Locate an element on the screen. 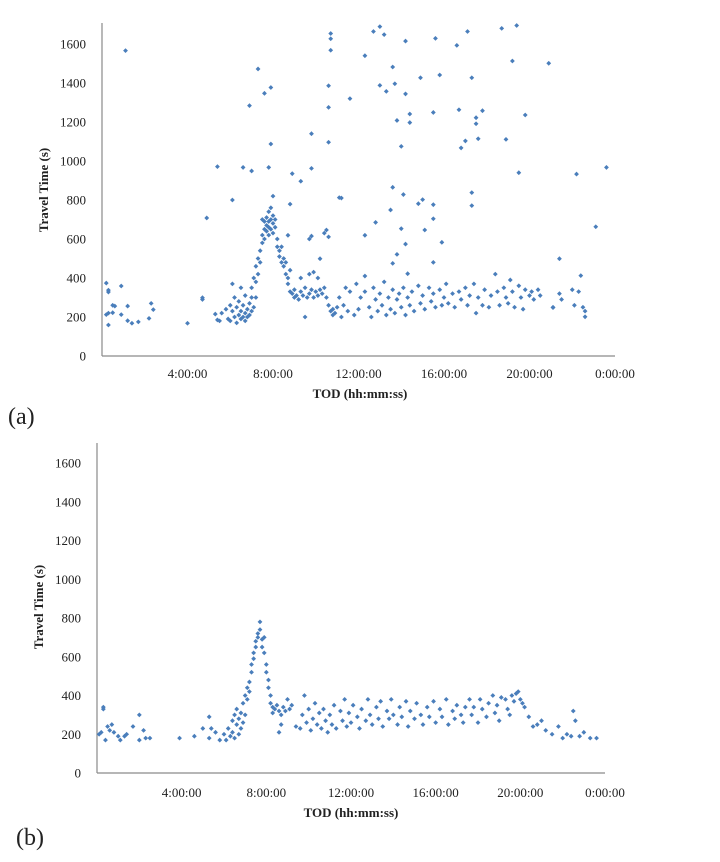 The width and height of the screenshot is (720, 862). x-tick-label: 0:00:00 is located at coordinates (605, 792).